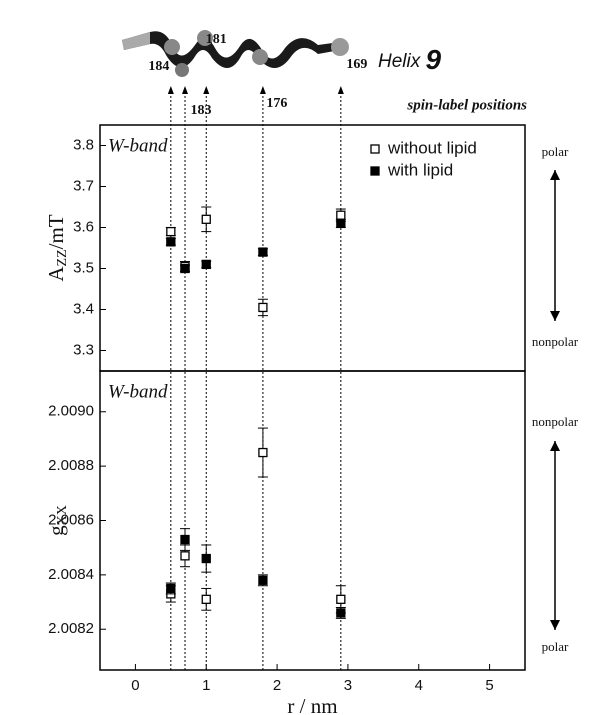 The image size is (589, 715). What do you see at coordinates (83, 226) in the screenshot?
I see `y-tick-label: 3.6` at bounding box center [83, 226].